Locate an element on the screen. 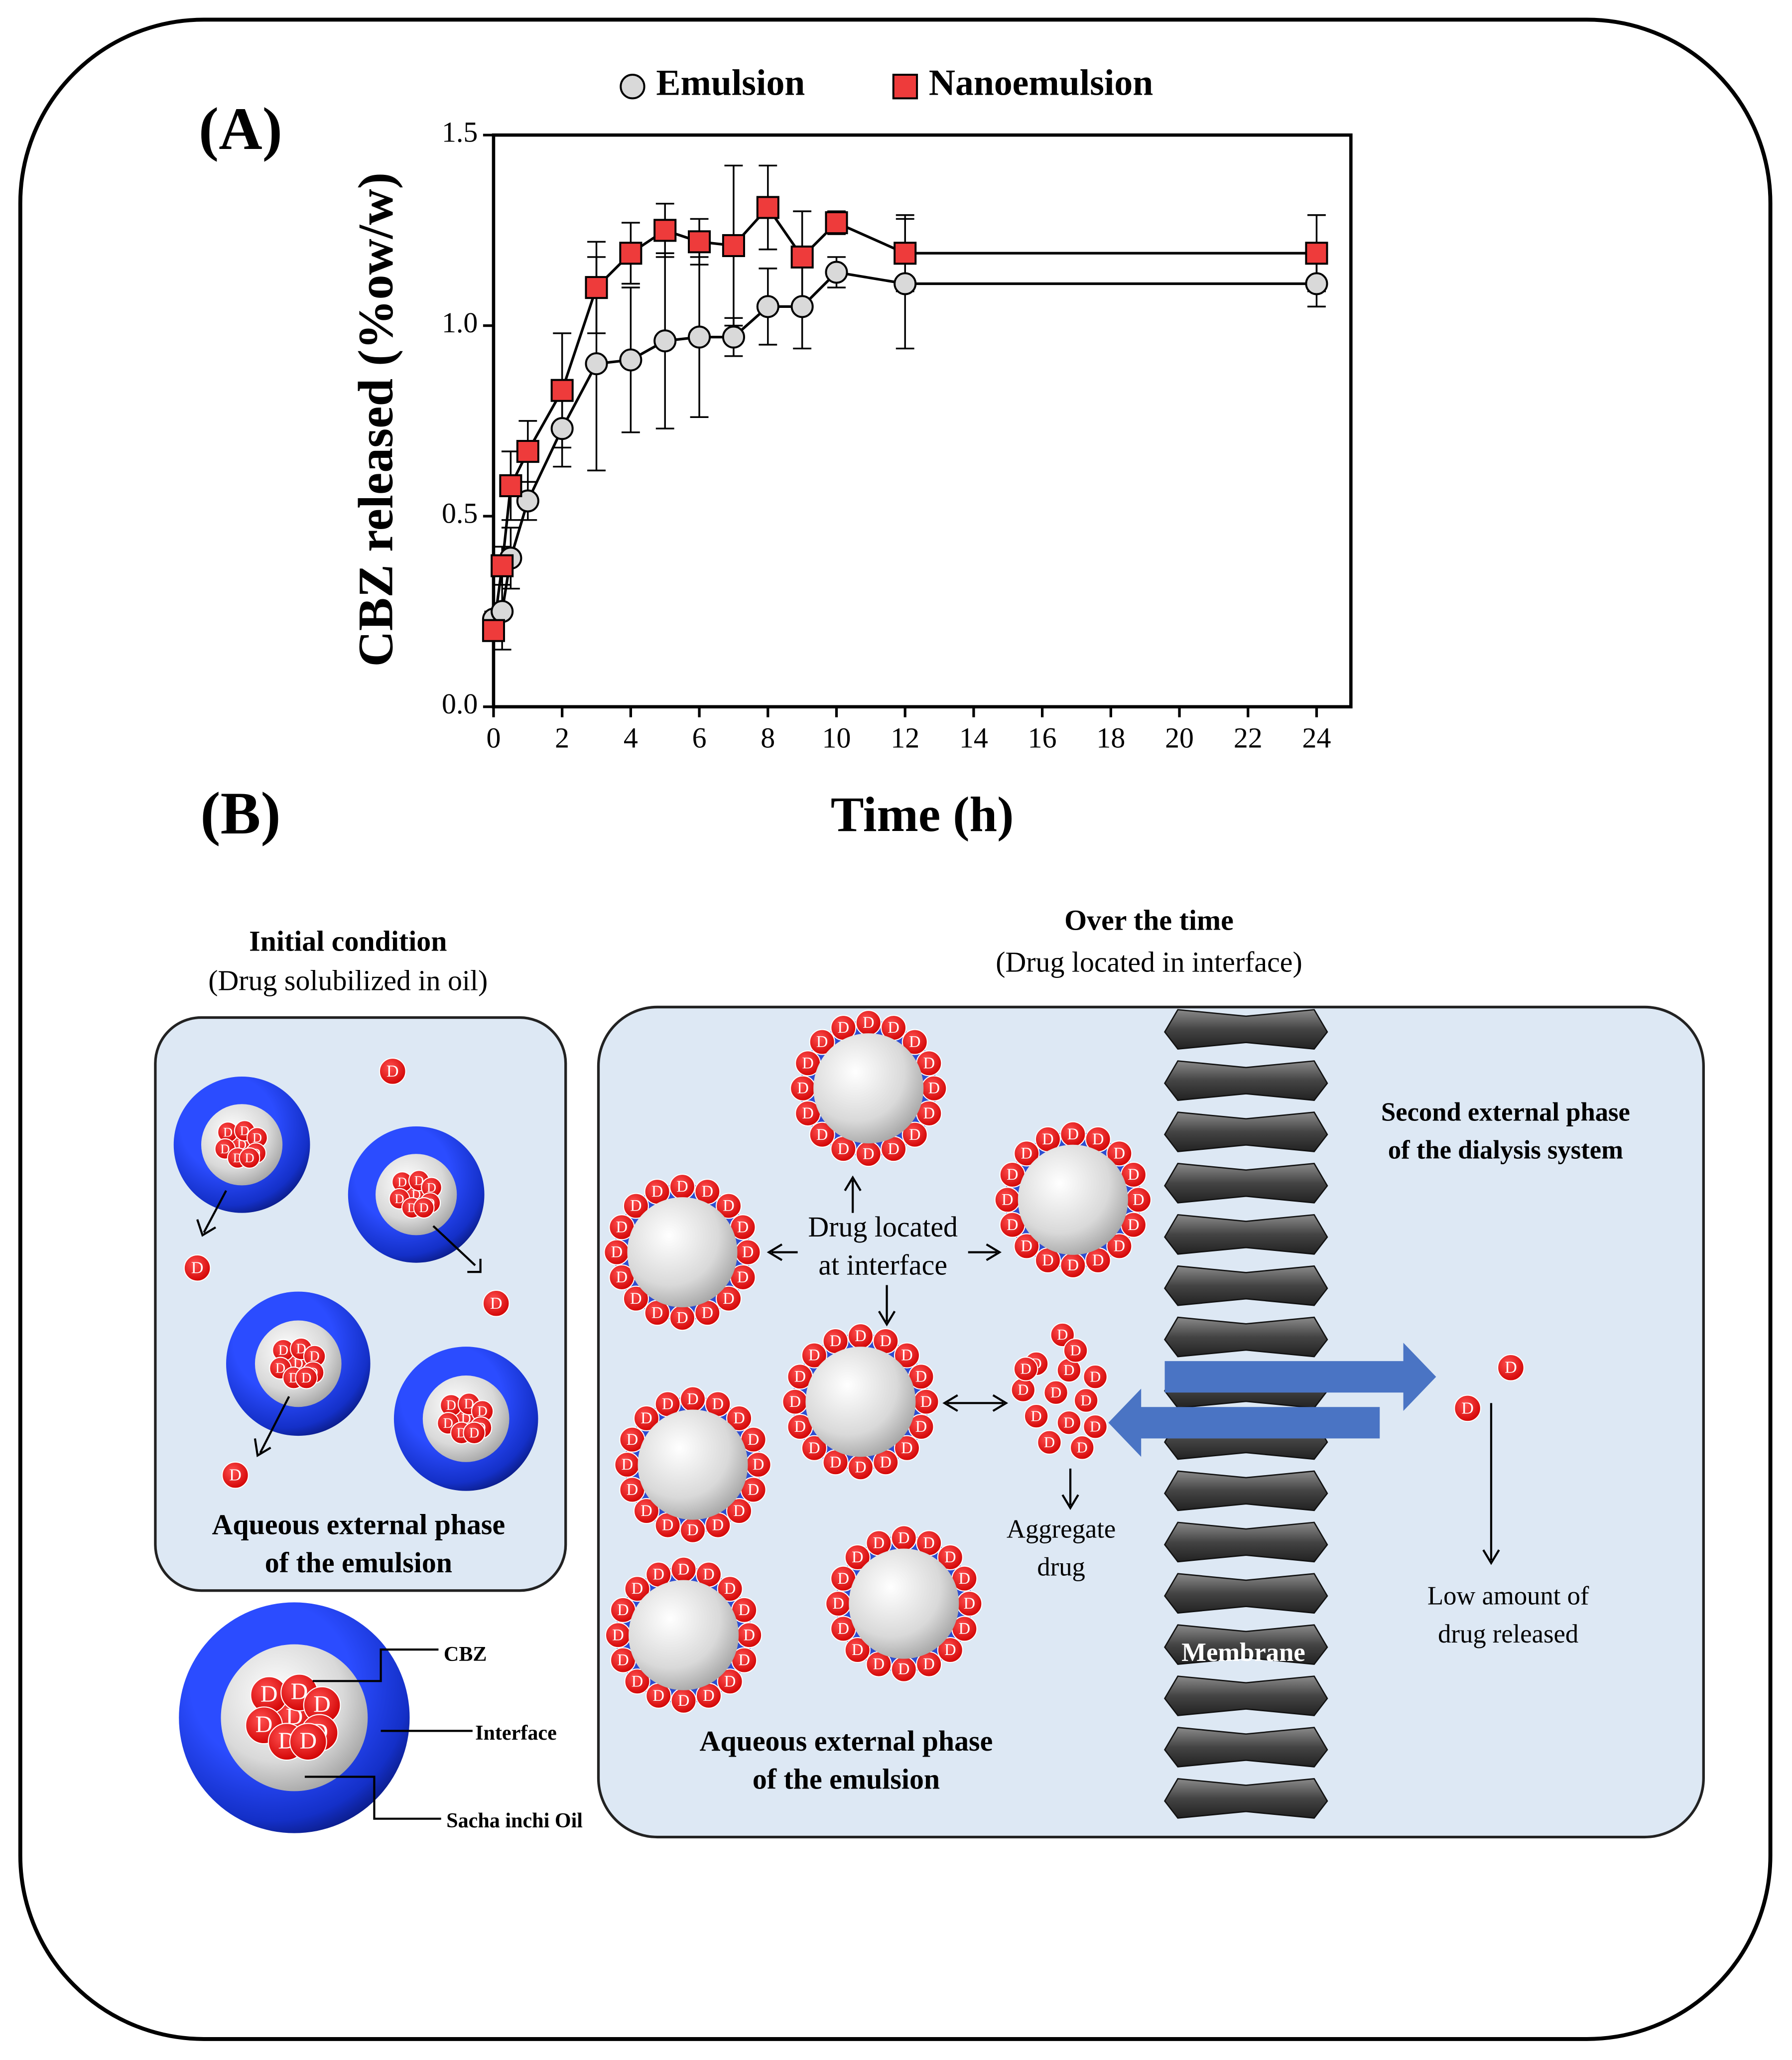 This screenshot has width=1792, height=2060. label: Second external phase is located at coordinates (1505, 1112).